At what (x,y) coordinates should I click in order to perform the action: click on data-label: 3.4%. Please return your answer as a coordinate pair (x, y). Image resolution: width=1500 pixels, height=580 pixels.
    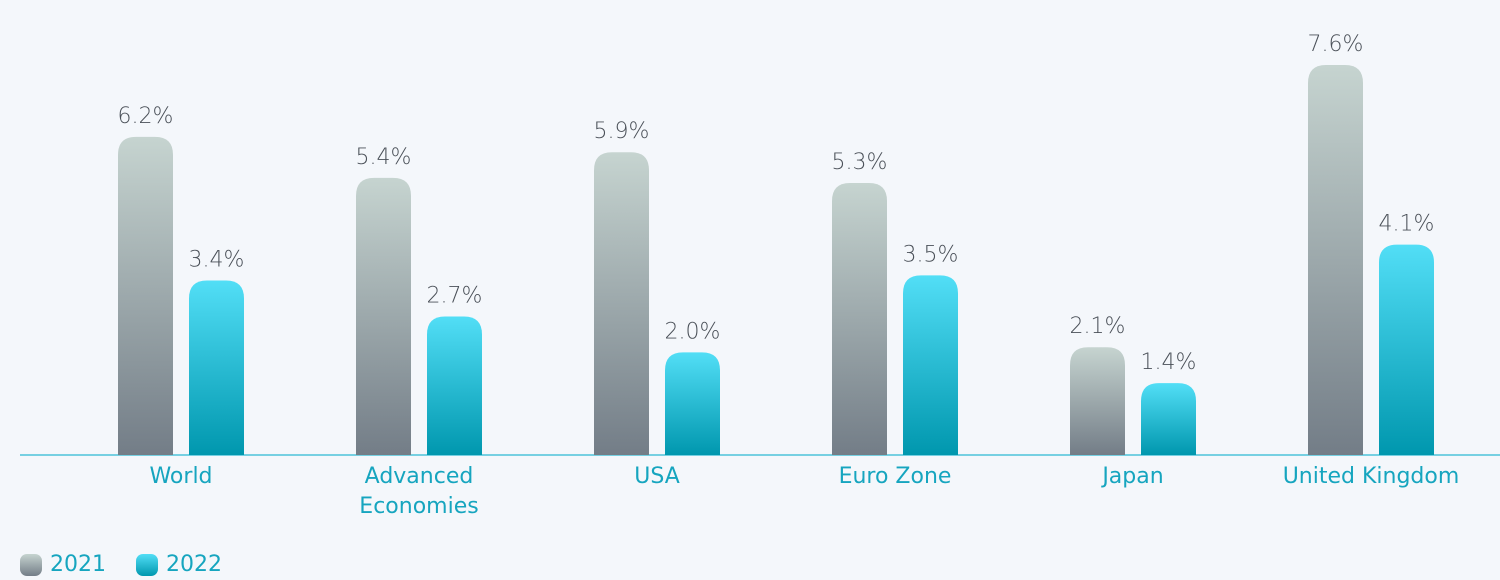
    Looking at the image, I should click on (217, 260).